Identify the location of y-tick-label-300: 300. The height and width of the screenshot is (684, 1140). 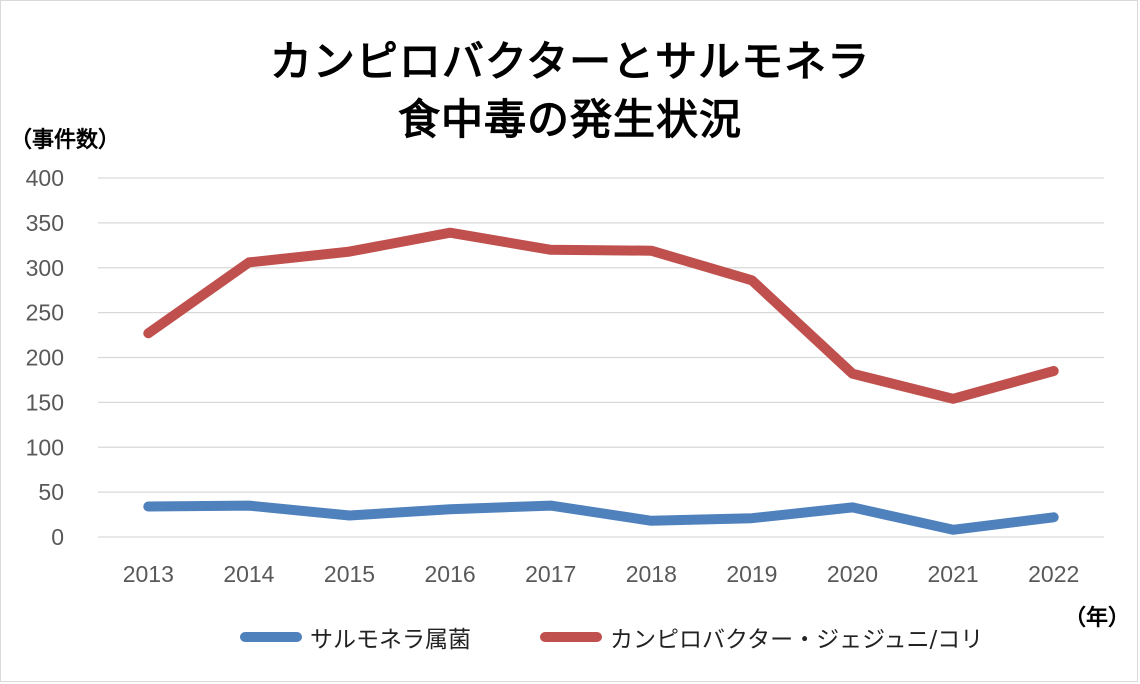
(45, 268).